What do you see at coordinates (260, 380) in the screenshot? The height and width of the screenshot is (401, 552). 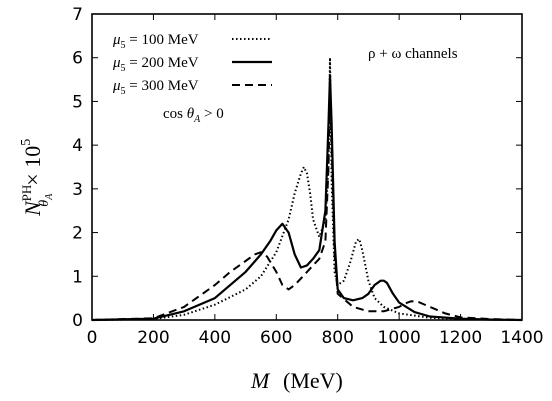 I see `x-axis-symbol: M` at bounding box center [260, 380].